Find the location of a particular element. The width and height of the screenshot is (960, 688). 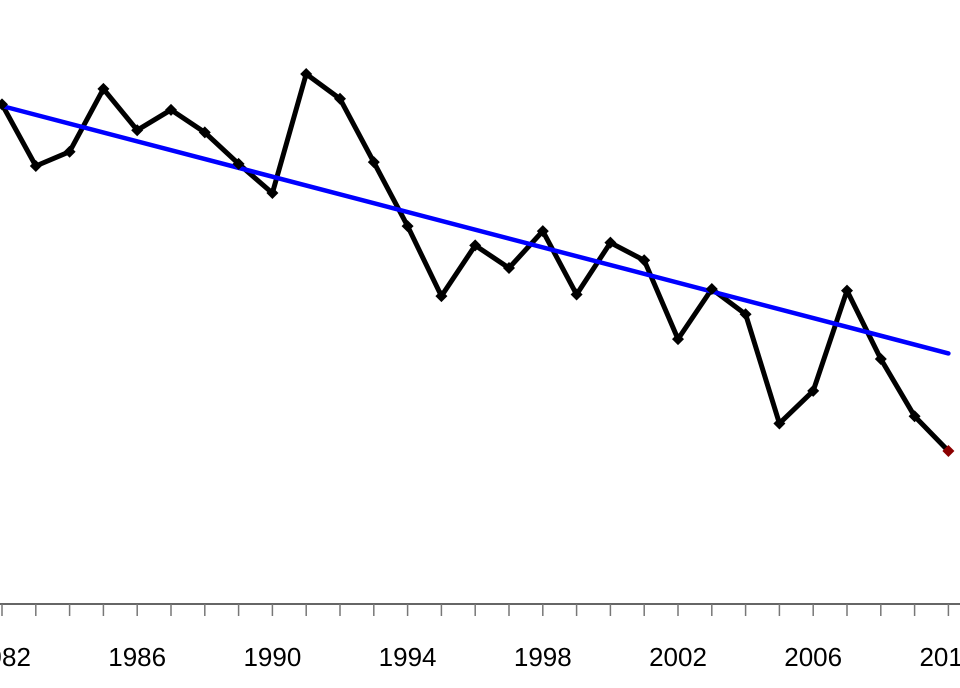

x-tick-label: 1994 is located at coordinates (408, 657).